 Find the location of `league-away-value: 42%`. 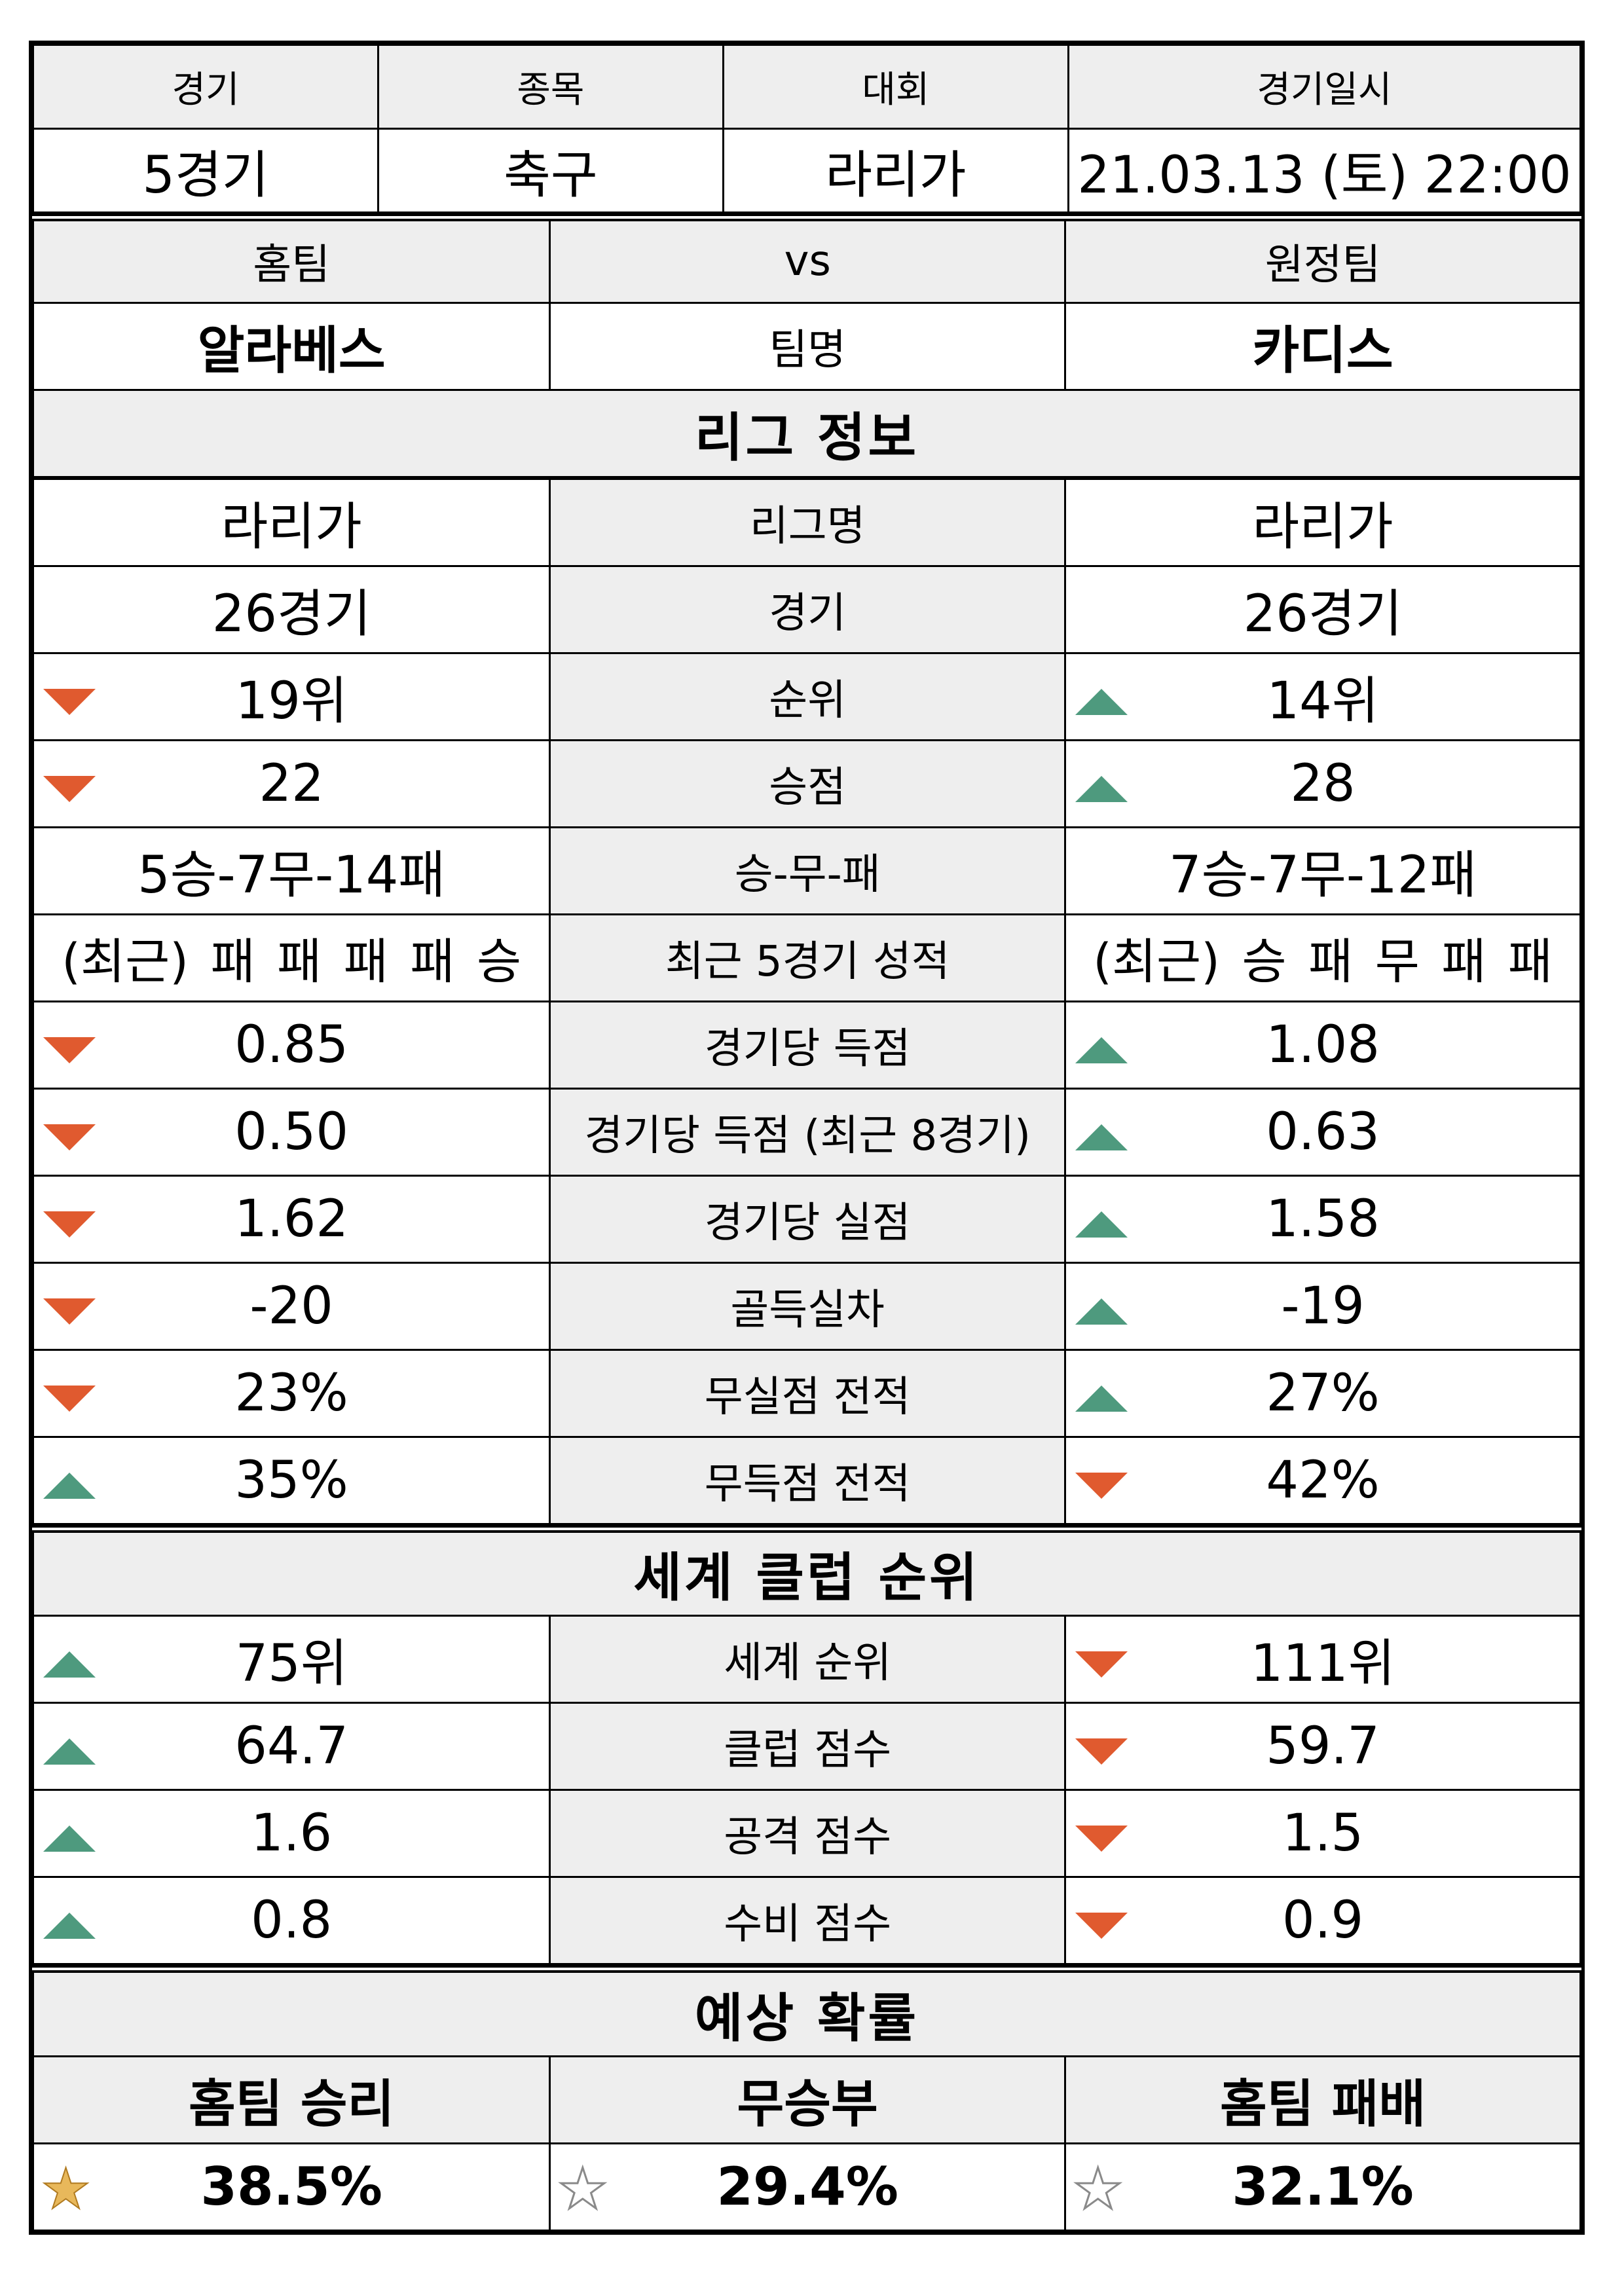

league-away-value: 42% is located at coordinates (1322, 1480).